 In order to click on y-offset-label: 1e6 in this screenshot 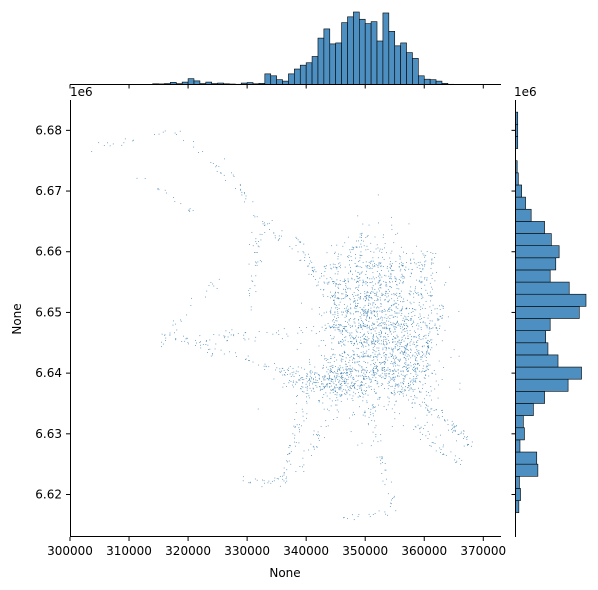, I will do `click(81, 92)`.